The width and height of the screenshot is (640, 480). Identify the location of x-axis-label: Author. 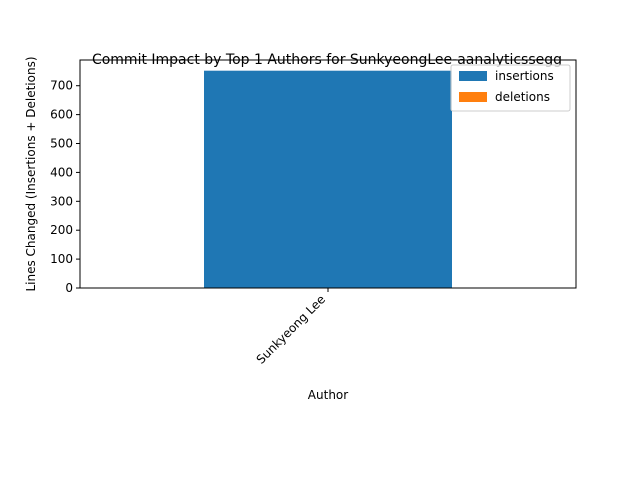
(328, 395).